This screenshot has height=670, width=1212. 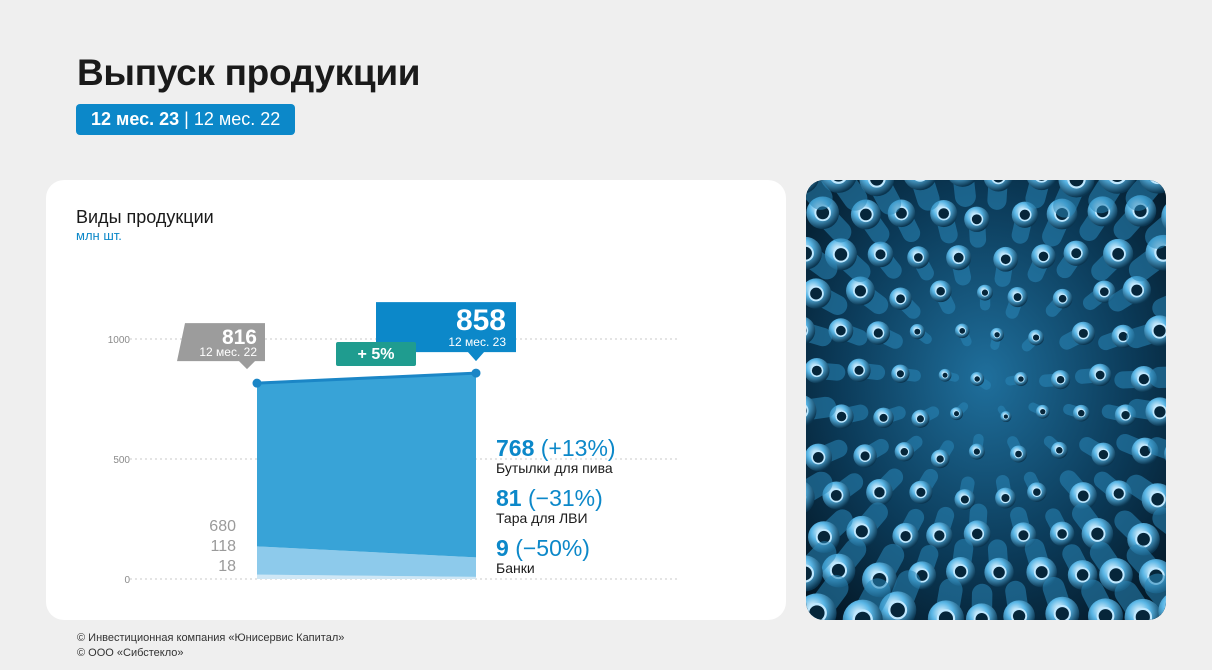 What do you see at coordinates (135, 119) in the screenshot?
I see `period-current: 12 мес. 23` at bounding box center [135, 119].